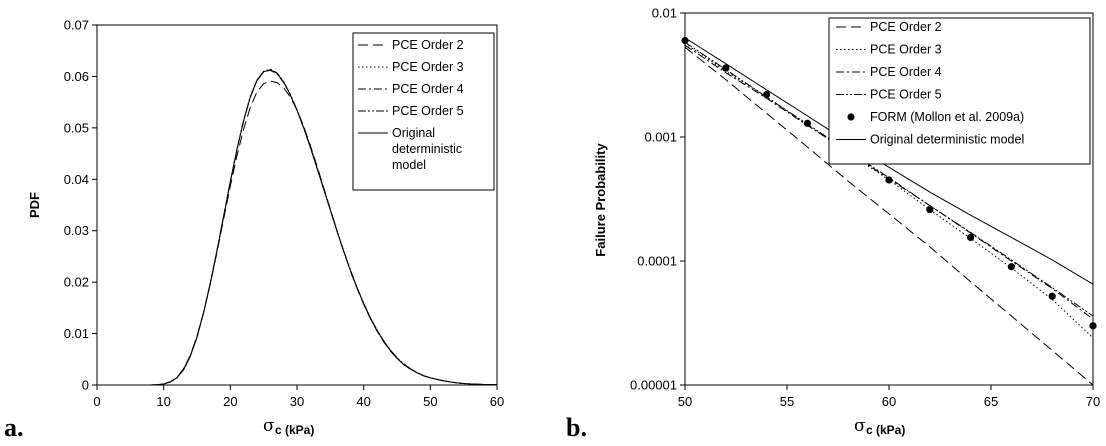  What do you see at coordinates (96, 401) in the screenshot?
I see `a-x-tick-label: 0` at bounding box center [96, 401].